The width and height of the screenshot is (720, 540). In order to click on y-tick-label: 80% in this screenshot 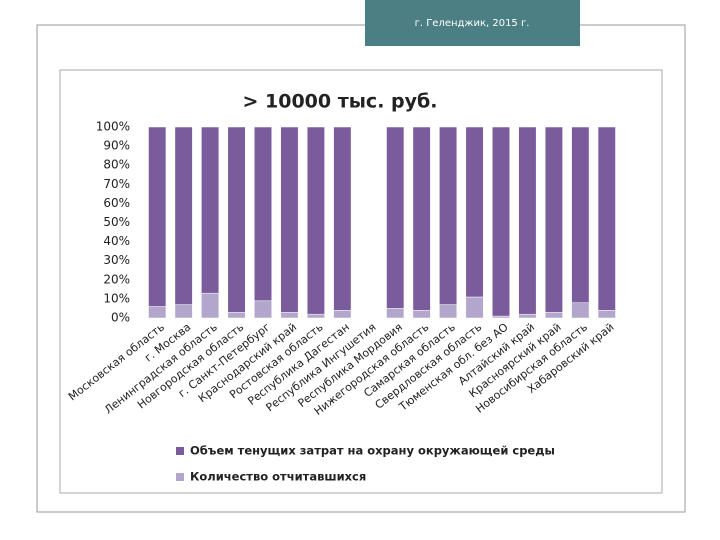, I will do `click(116, 165)`.